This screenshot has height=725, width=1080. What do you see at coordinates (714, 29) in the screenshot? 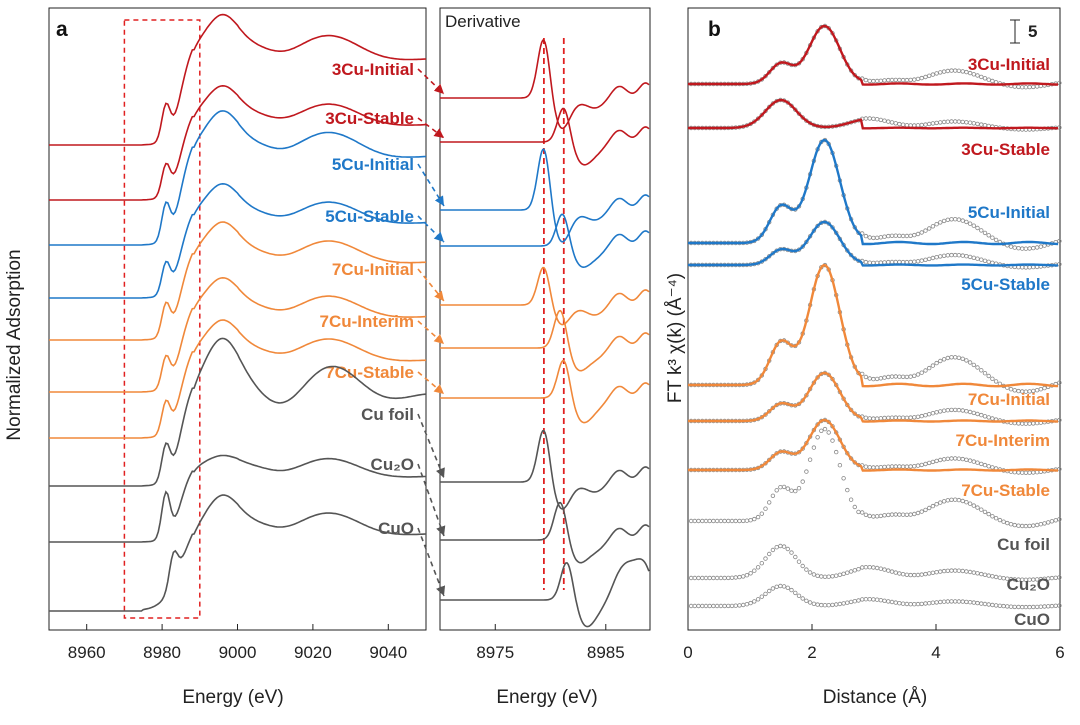
I see `panel-letter-b: b` at bounding box center [714, 29].